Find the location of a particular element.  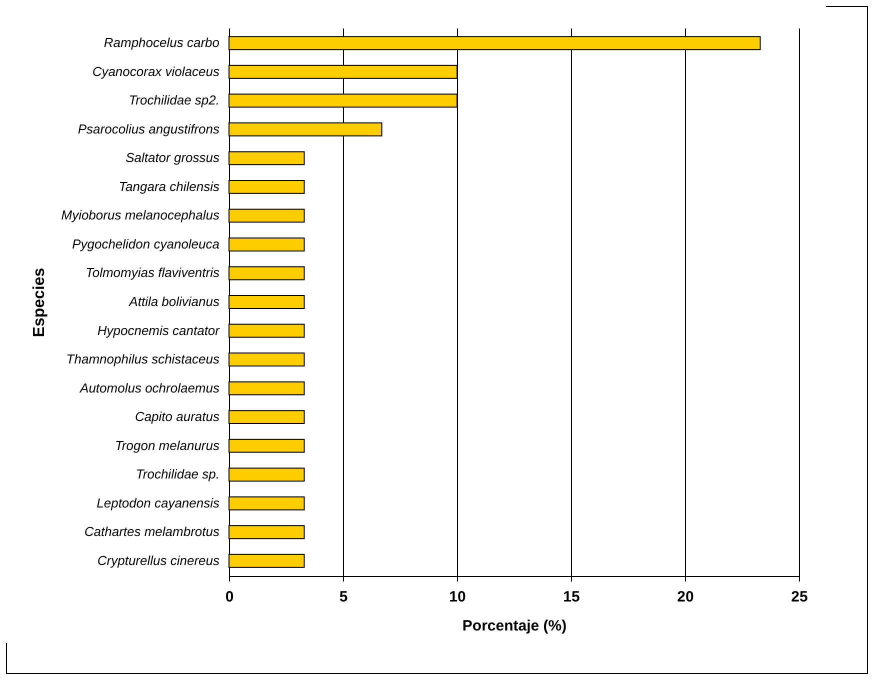

x-tick-label: 20 is located at coordinates (685, 597).